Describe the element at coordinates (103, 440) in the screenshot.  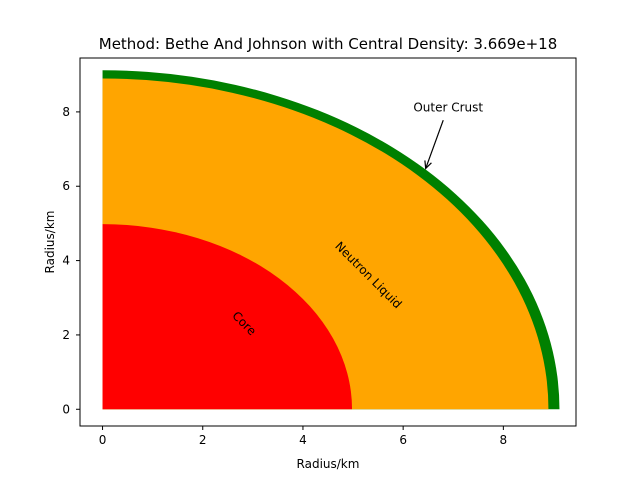
I see `x-tick-label: 0` at that location.